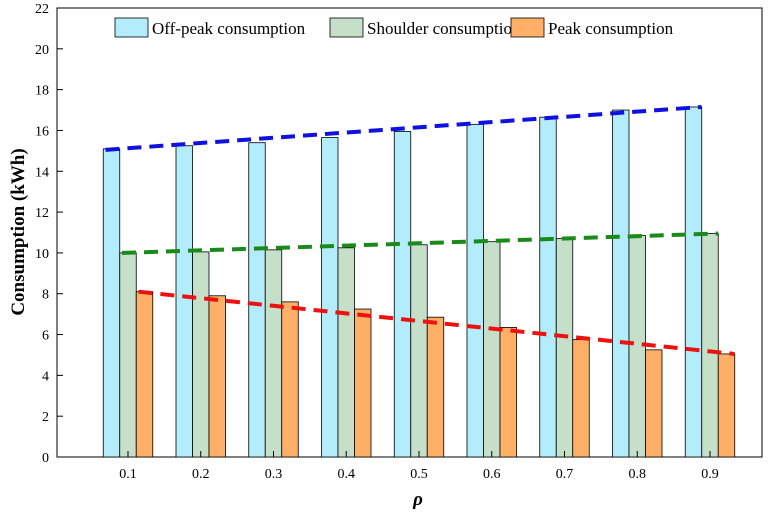  What do you see at coordinates (565, 474) in the screenshot?
I see `x-tick-label: 0.7` at bounding box center [565, 474].